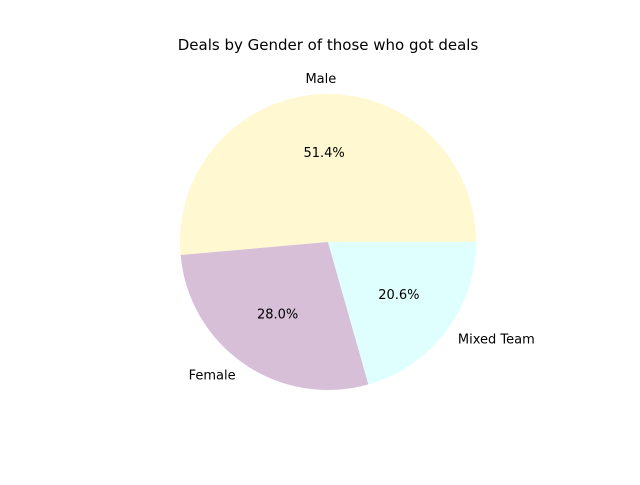 The height and width of the screenshot is (485, 640). Describe the element at coordinates (398, 295) in the screenshot. I see `slice-percent-mixed-team: 20.6%` at that location.